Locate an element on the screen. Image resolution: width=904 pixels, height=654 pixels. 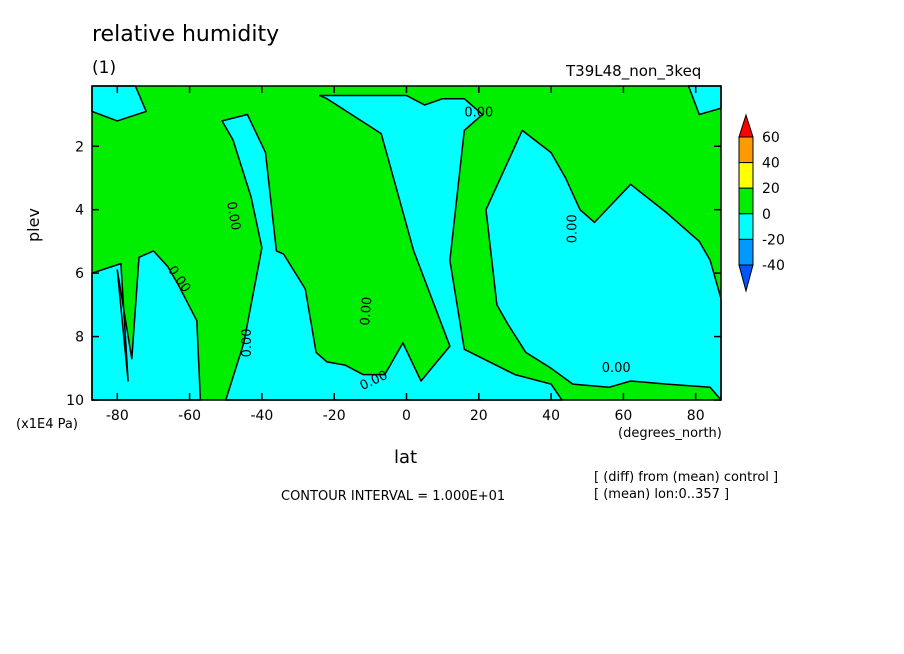
x-tick-label: 40 is located at coordinates (551, 416).